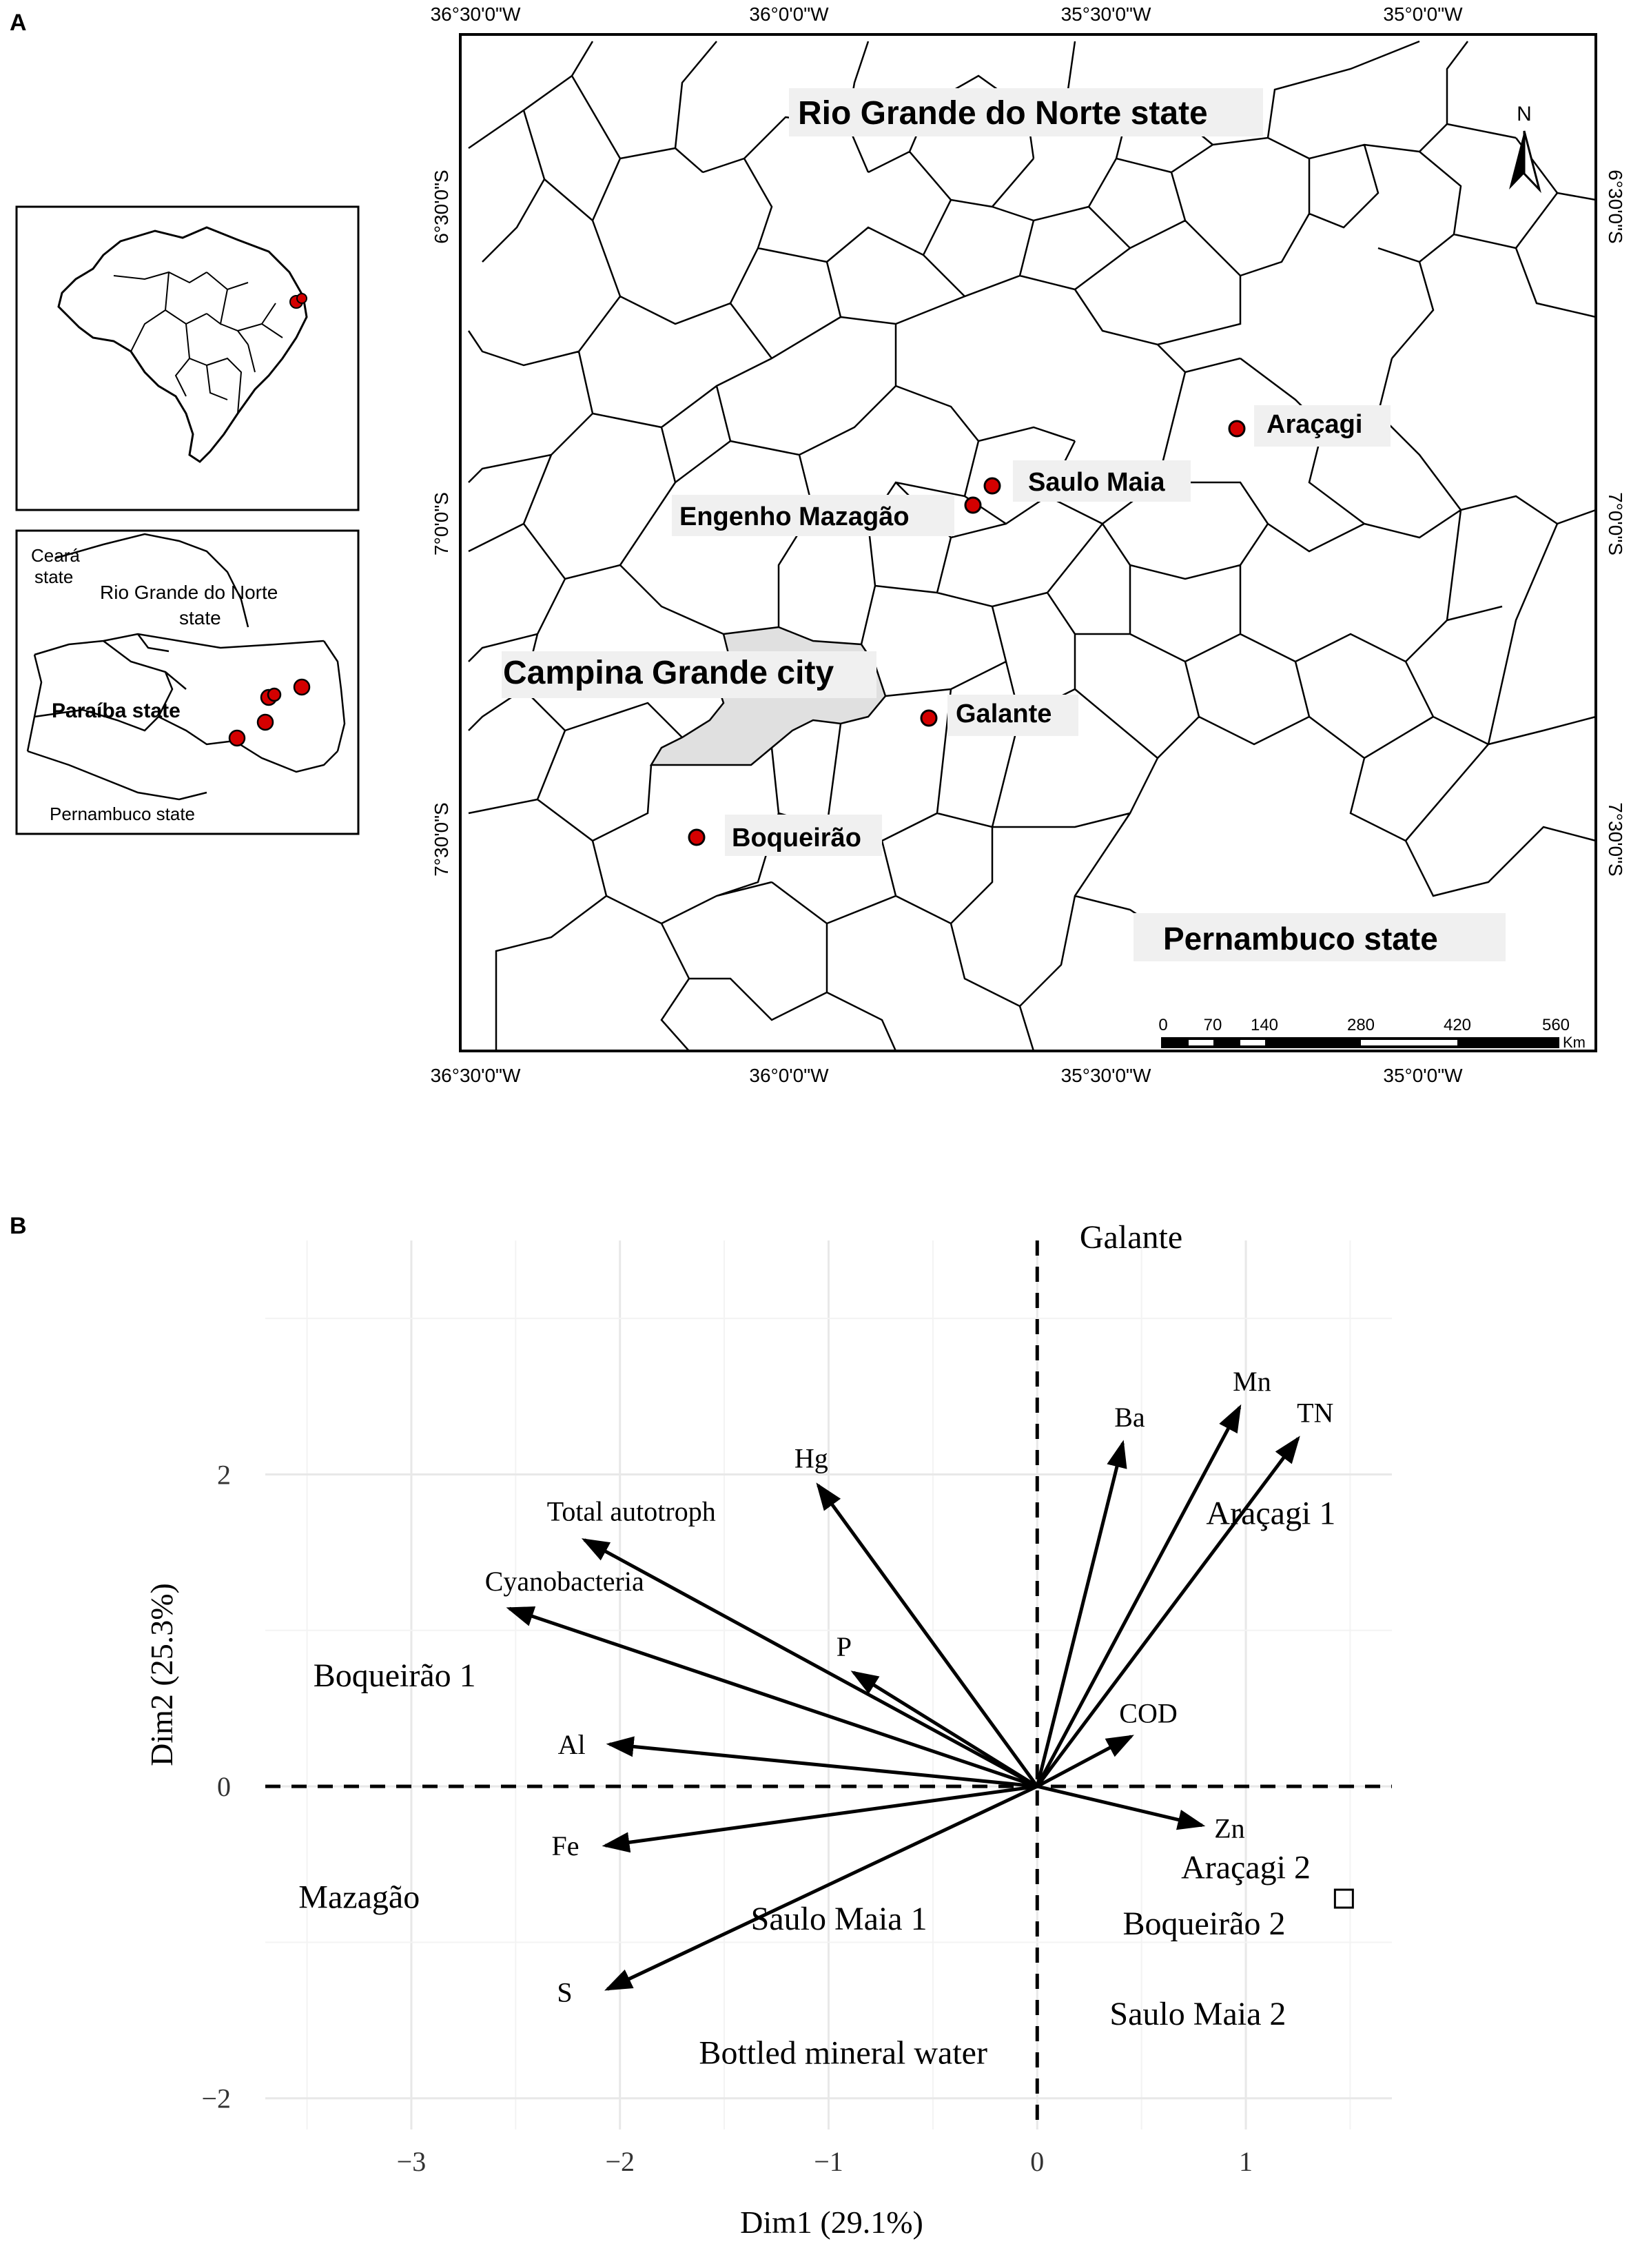 The height and width of the screenshot is (2268, 1631). What do you see at coordinates (116, 711) in the screenshot?
I see `inset-paraiba-label: Paraíba state` at bounding box center [116, 711].